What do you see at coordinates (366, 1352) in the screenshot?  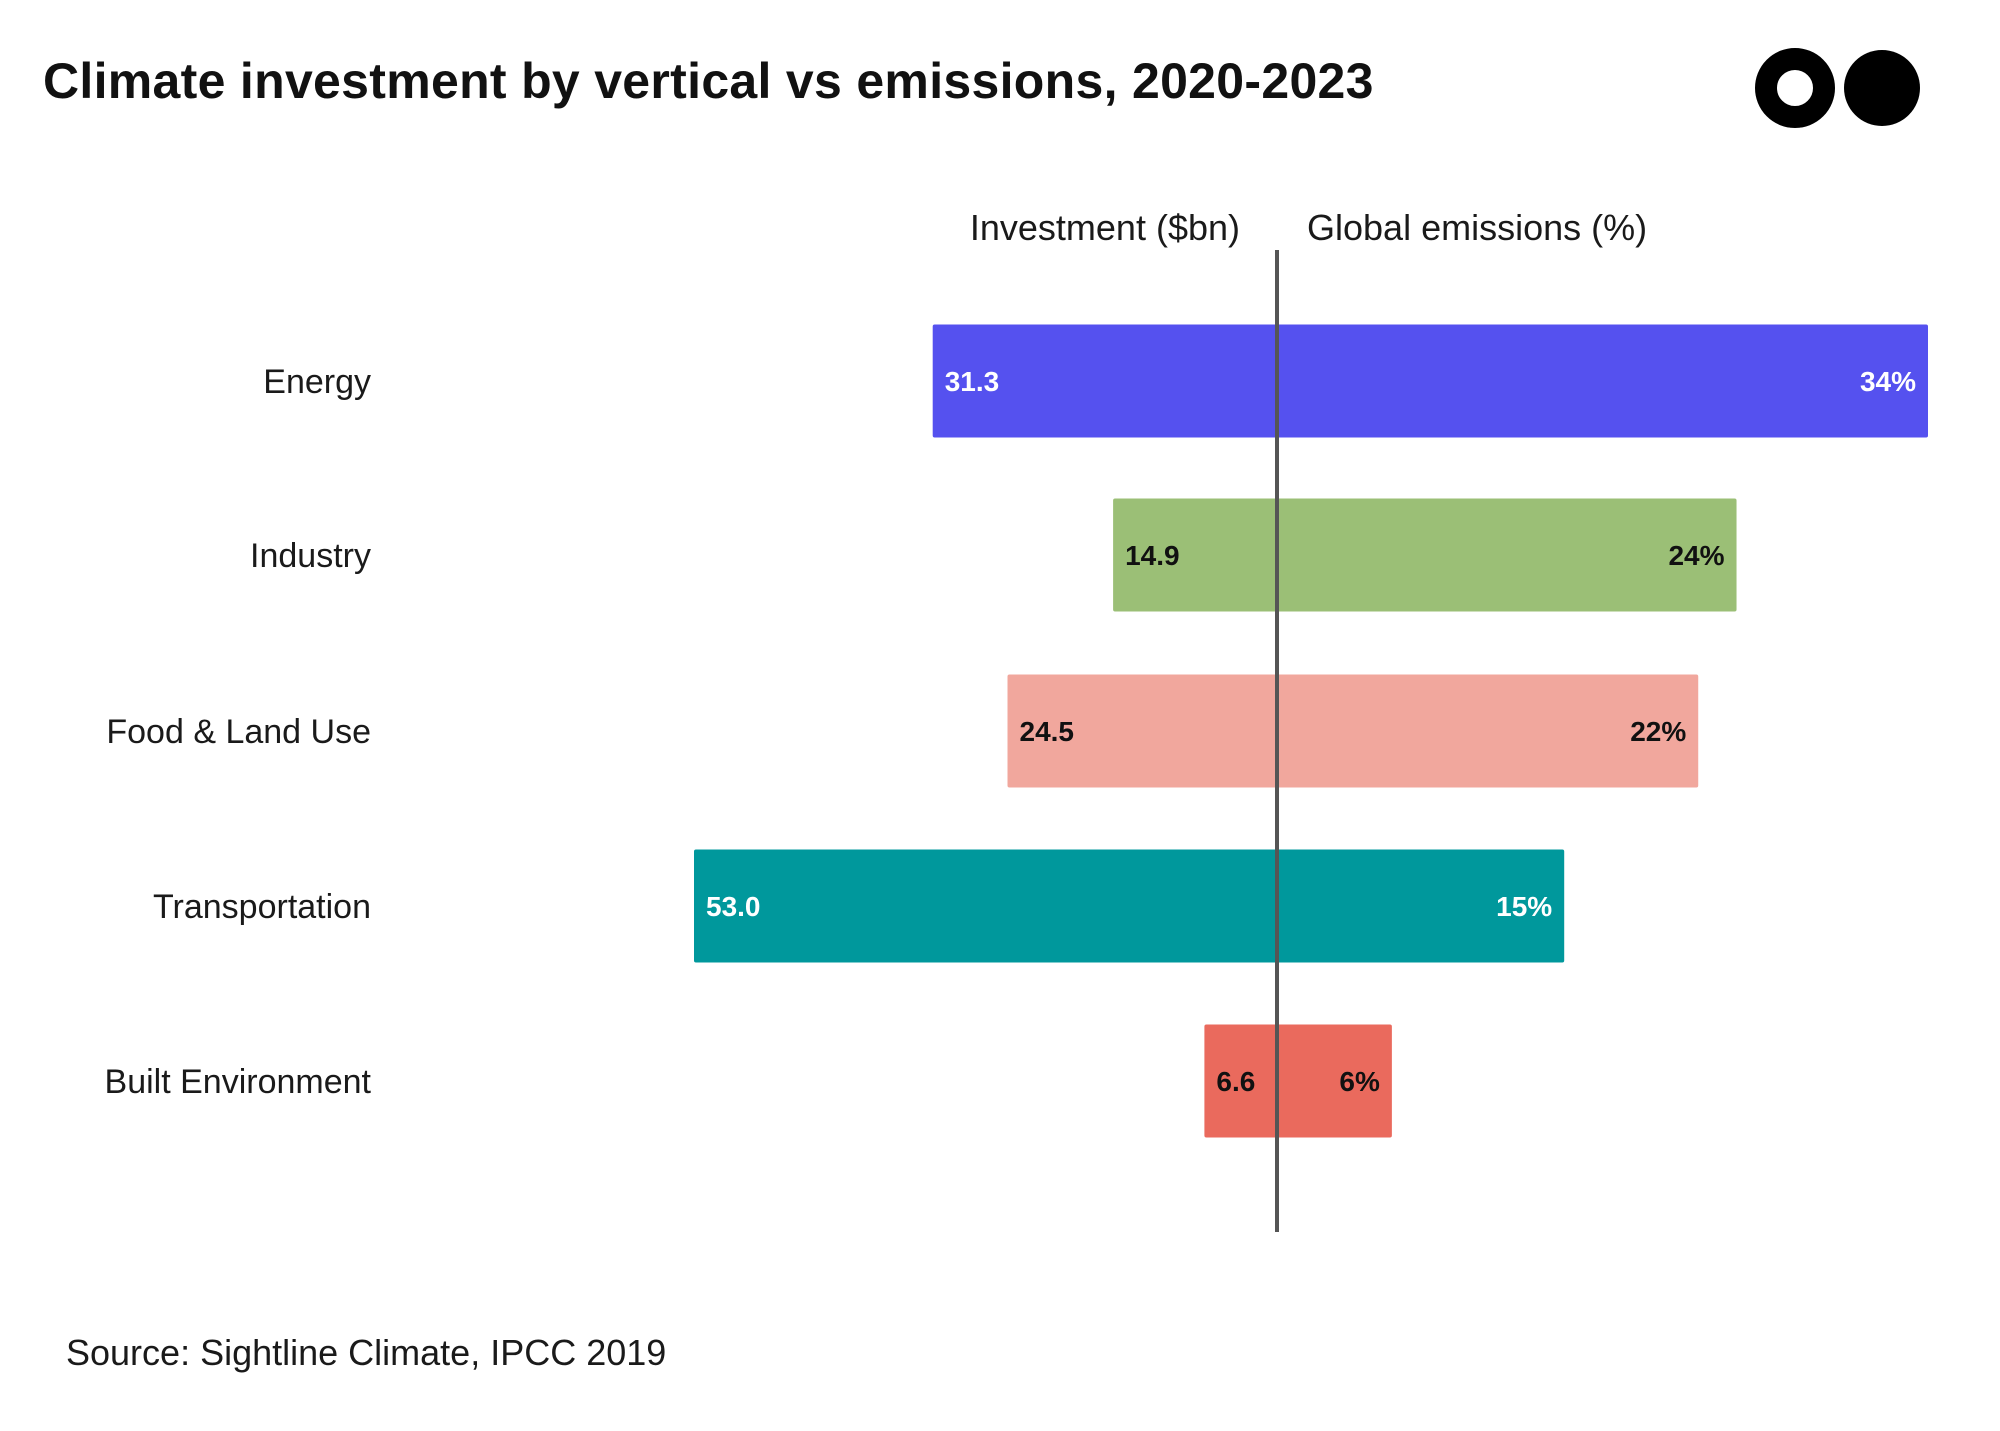 I see `source-note: Source: Sightline Climate, IPCC 2019` at bounding box center [366, 1352].